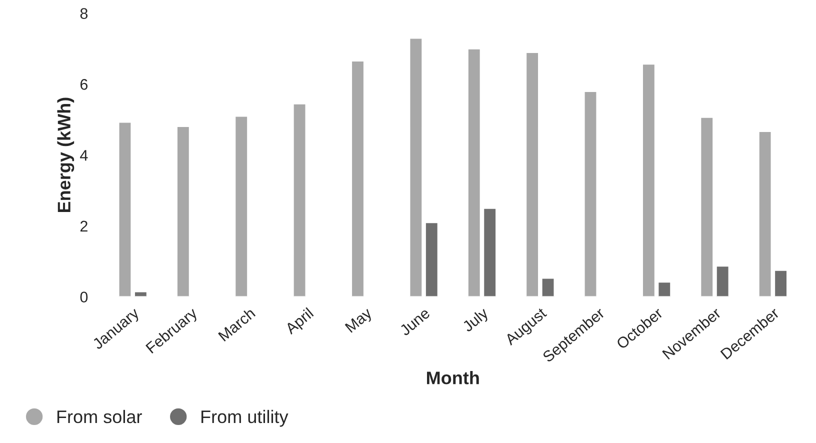  I want to click on y-axis-title: Energy (kWh), so click(65, 155).